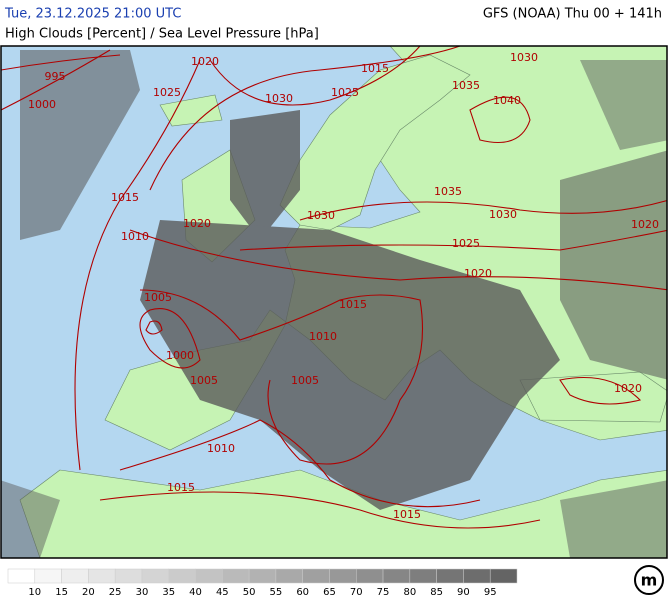 This screenshot has height=604, width=669. Describe the element at coordinates (55, 76) in the screenshot. I see `isobar-label: 995` at that location.